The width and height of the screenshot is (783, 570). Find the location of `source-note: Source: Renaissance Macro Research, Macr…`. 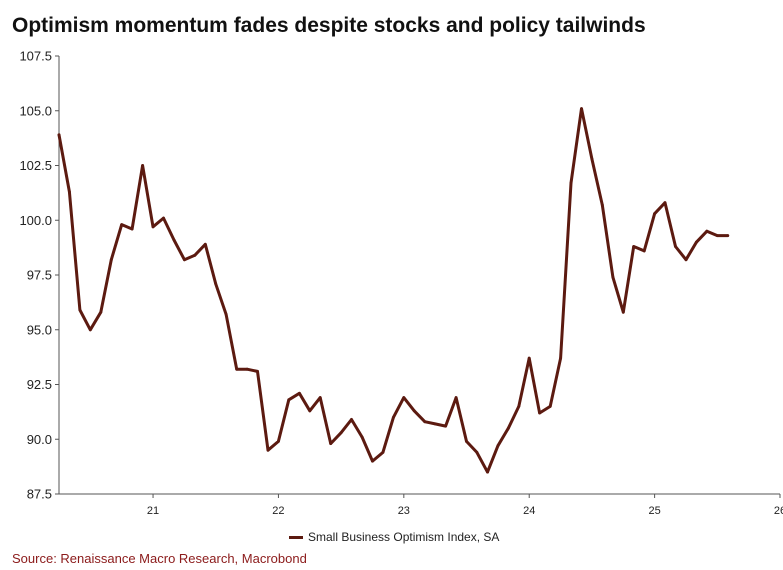

source-note: Source: Renaissance Macro Research, Macr… is located at coordinates (159, 558).